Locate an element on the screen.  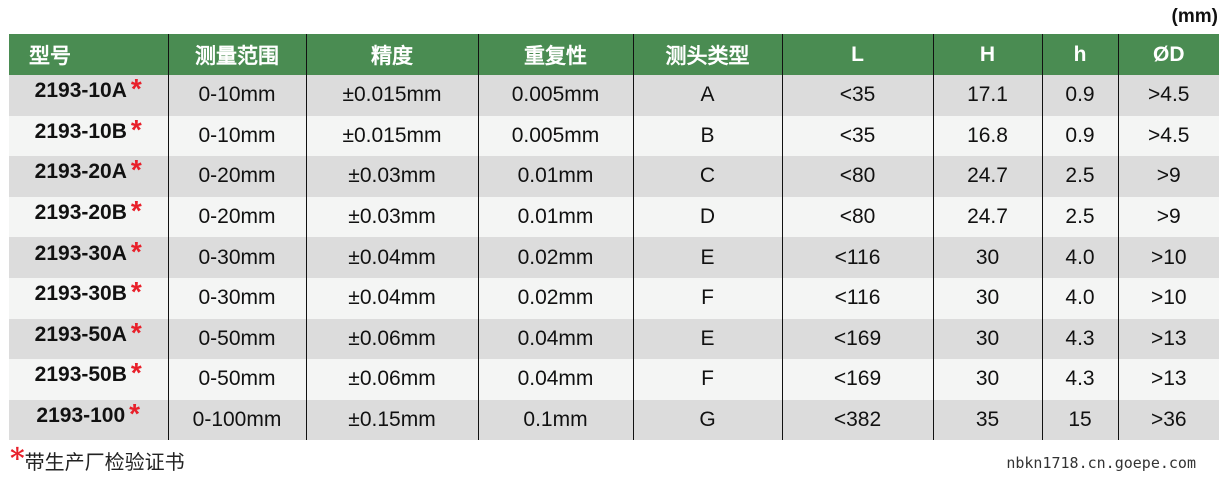
table-cell: 17.1 is located at coordinates (987, 95).